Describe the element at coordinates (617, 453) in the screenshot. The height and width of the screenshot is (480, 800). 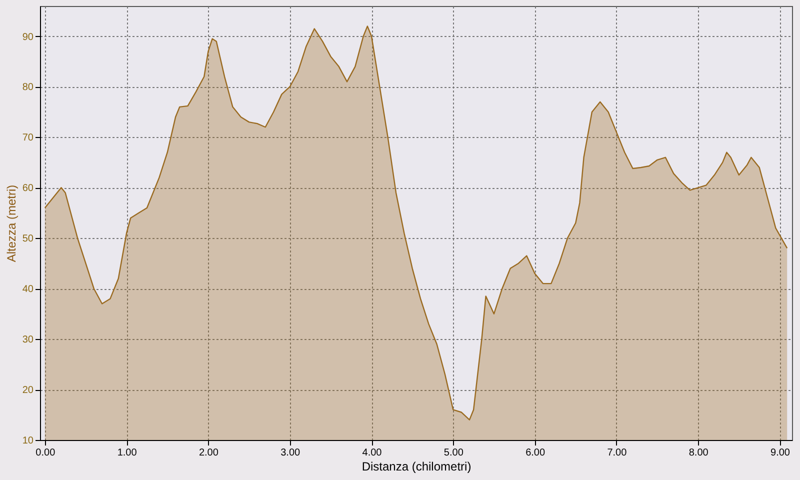
I see `x-tick-label: 7.00` at that location.